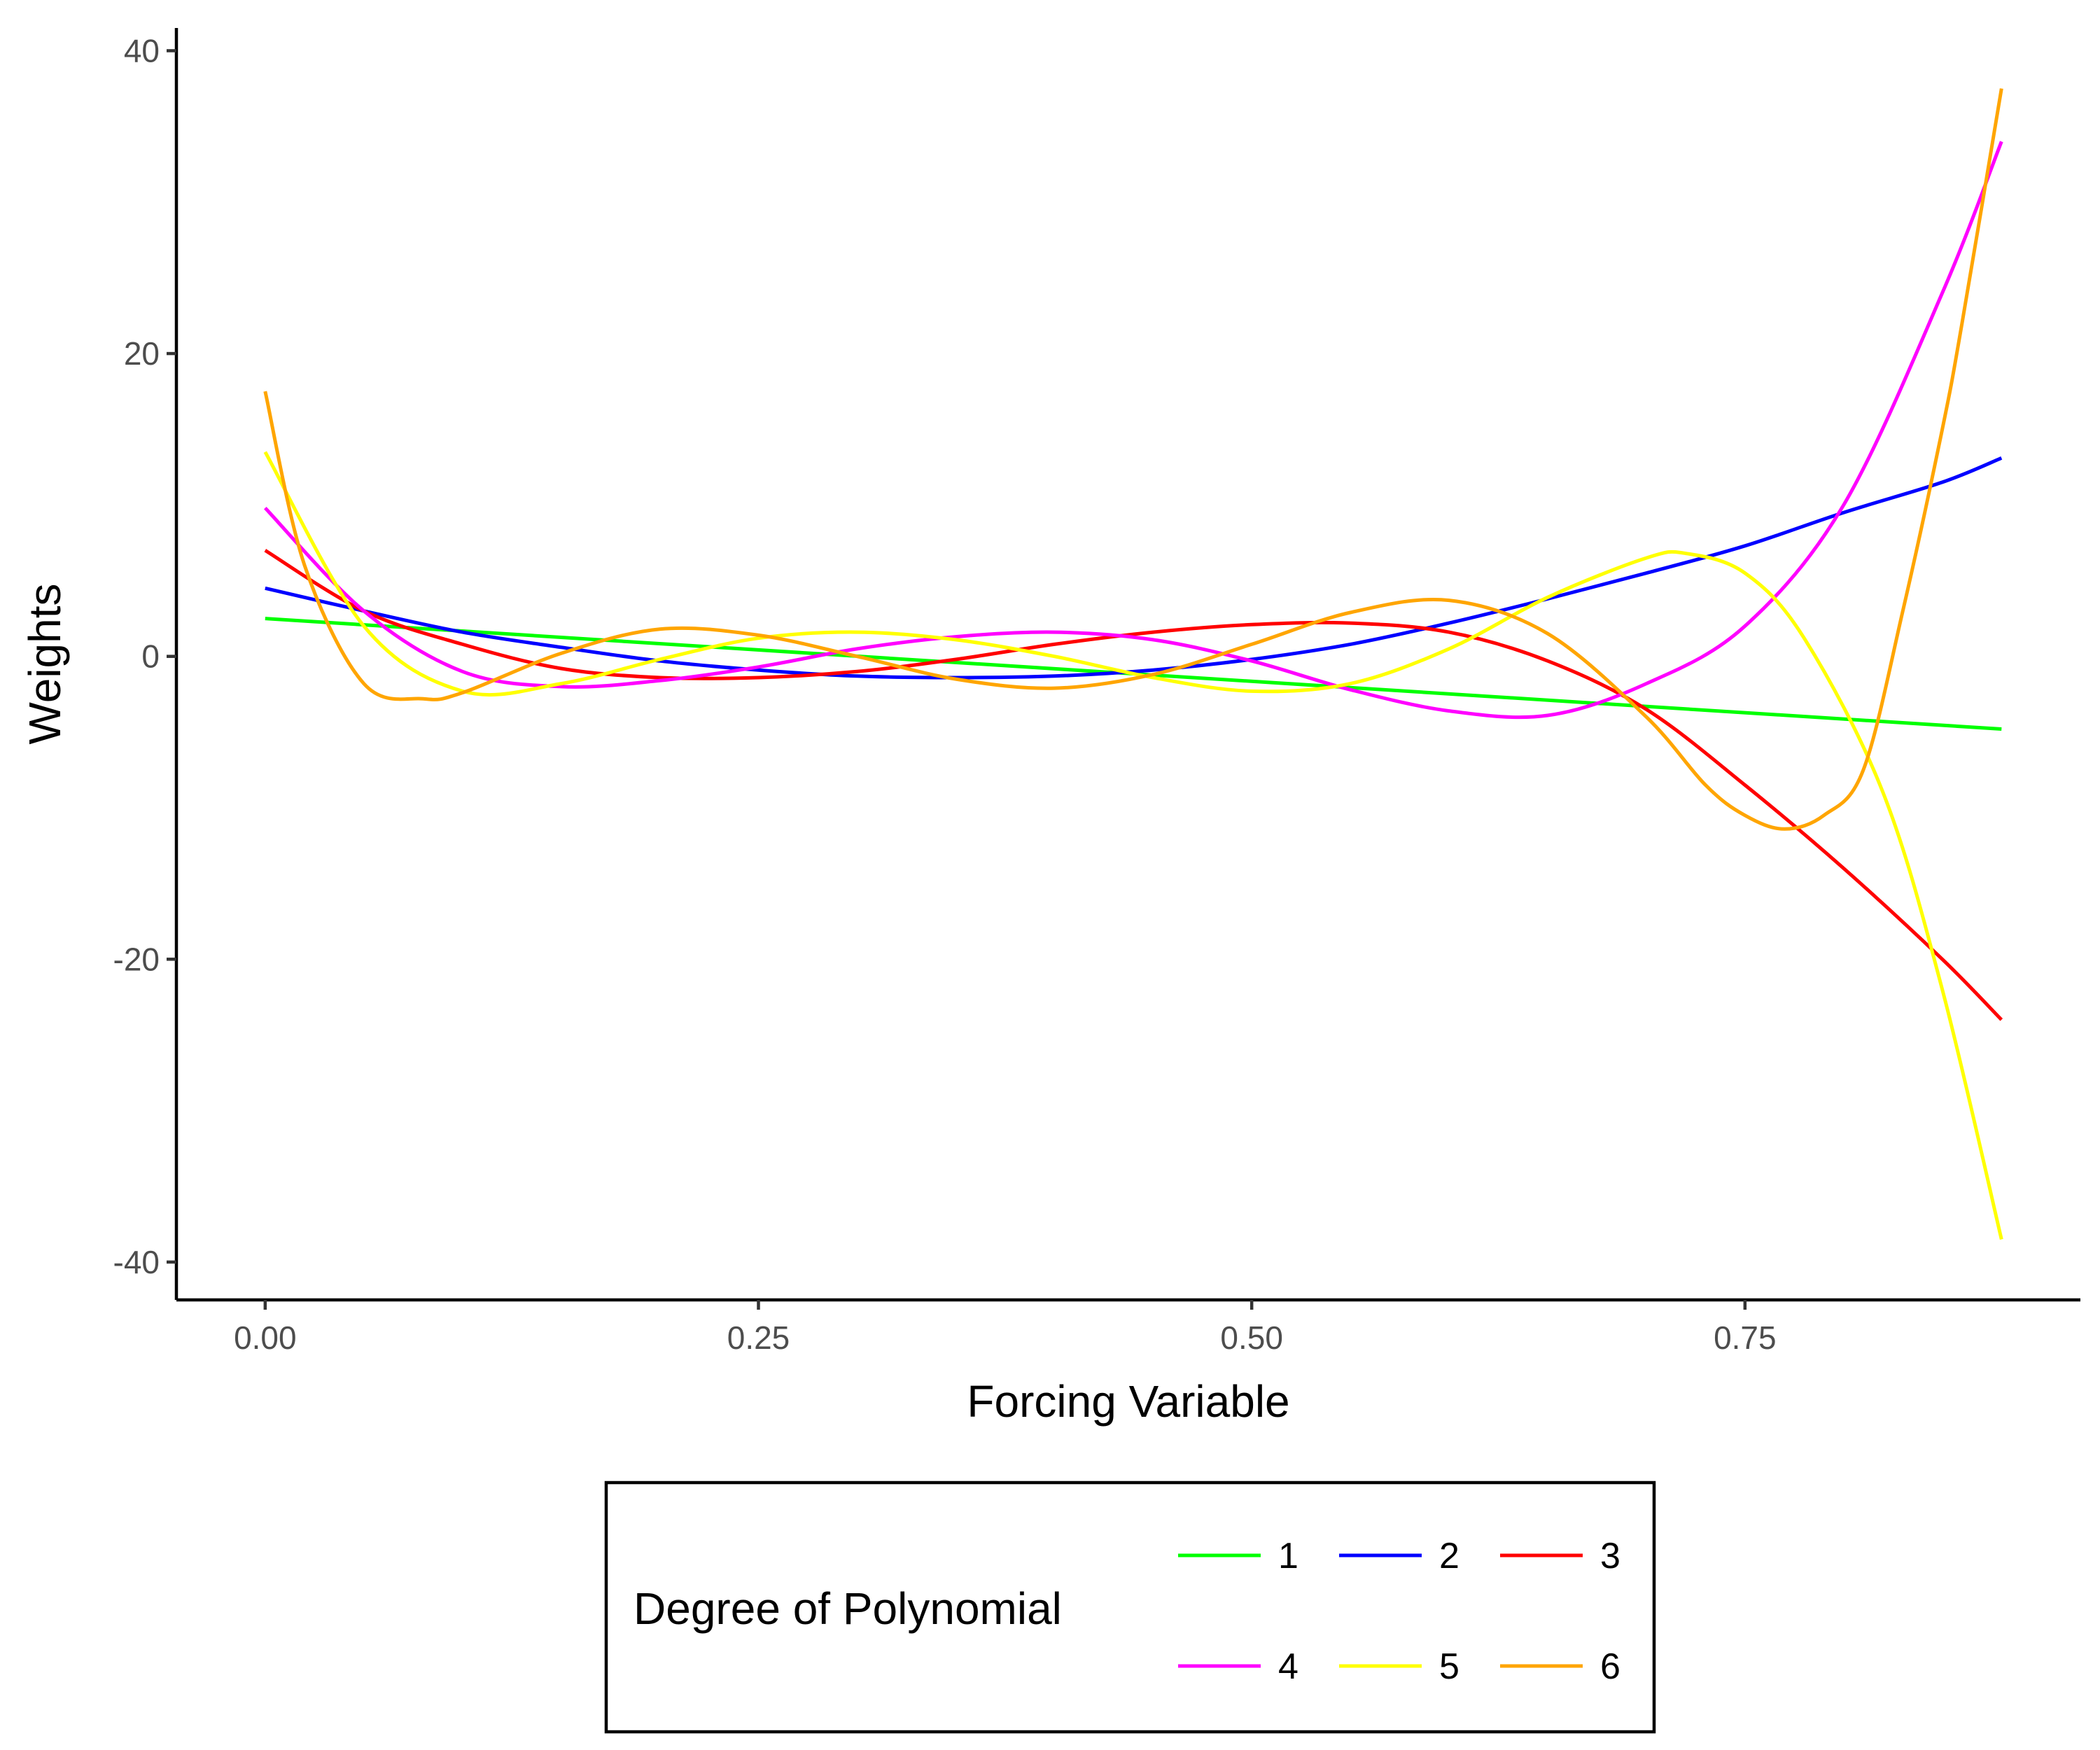 The width and height of the screenshot is (2100, 1750). I want to click on y-tick-label: 20, so click(142, 353).